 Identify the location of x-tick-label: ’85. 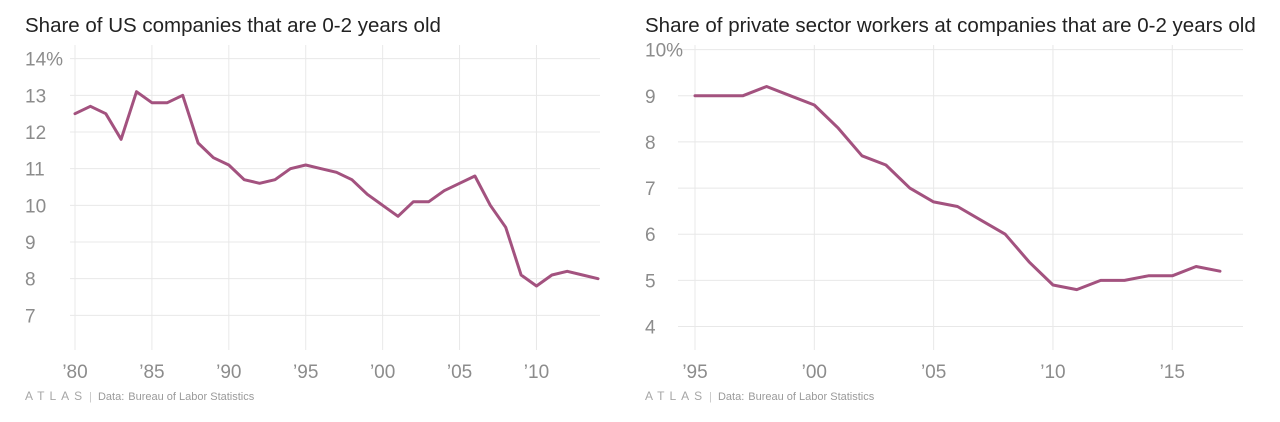
(151, 372).